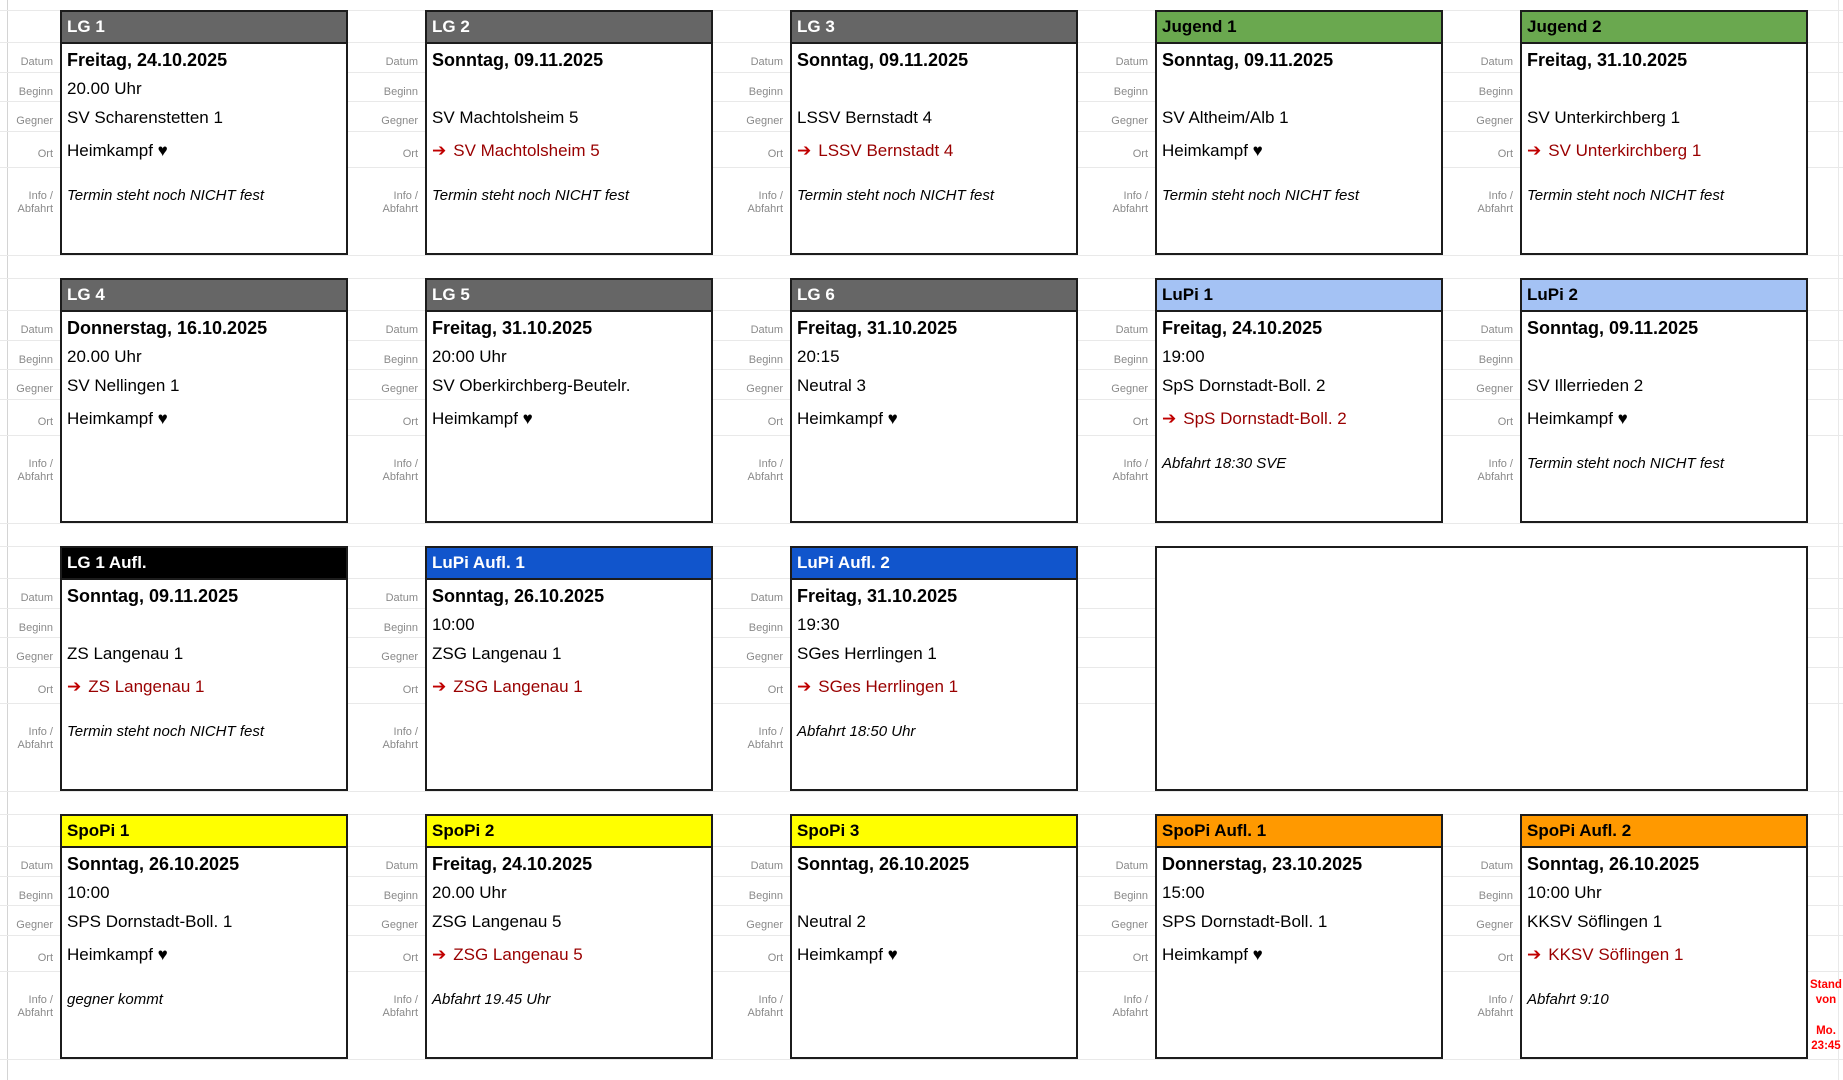 The width and height of the screenshot is (1843, 1080). I want to click on match-location: ➔ SpS Dornstadt-Boll. 2, so click(1299, 419).